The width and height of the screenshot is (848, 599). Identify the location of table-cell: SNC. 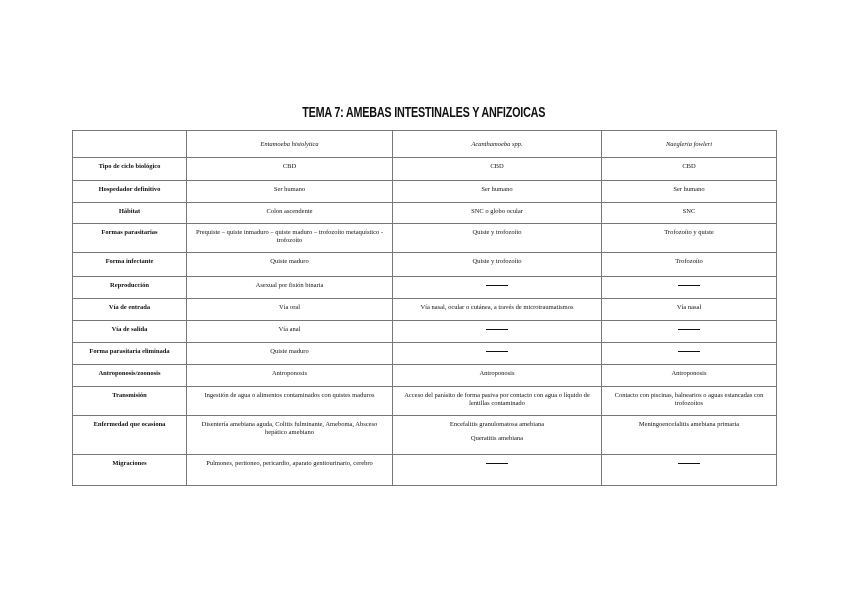
(689, 213).